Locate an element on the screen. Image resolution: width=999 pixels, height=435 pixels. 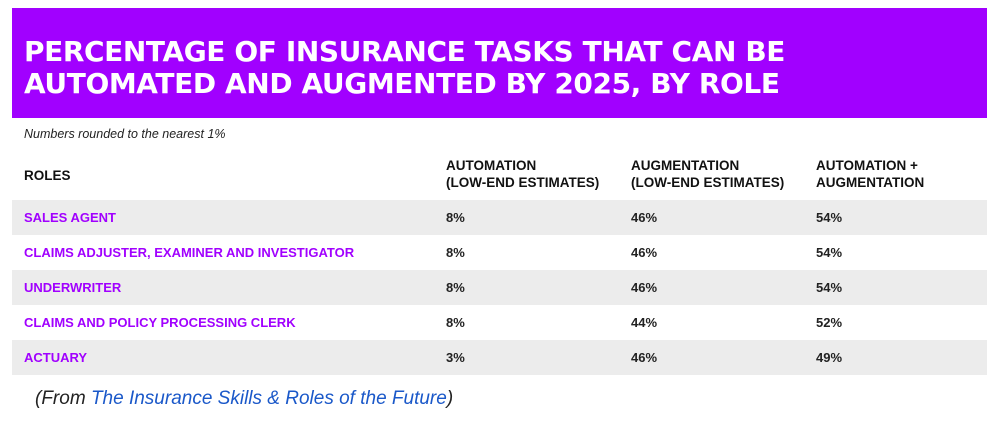
role-cell: ACTUARY is located at coordinates (56, 357).